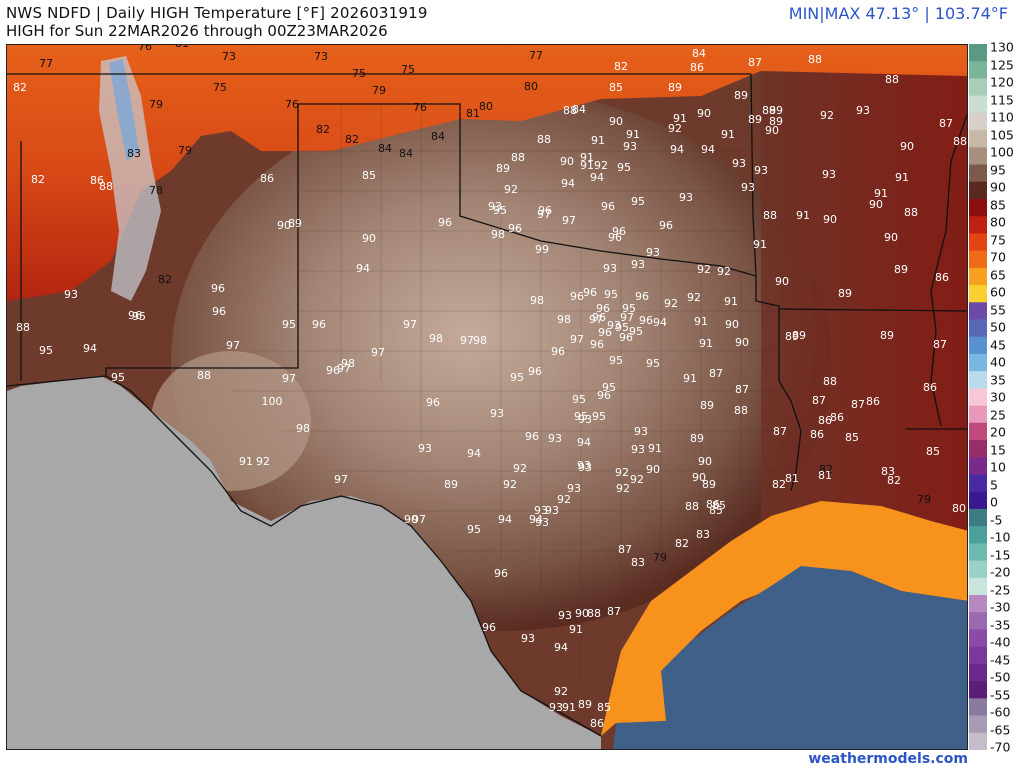 This screenshot has width=1024, height=768. Describe the element at coordinates (46, 63) in the screenshot. I see `temp-label: 77` at that location.